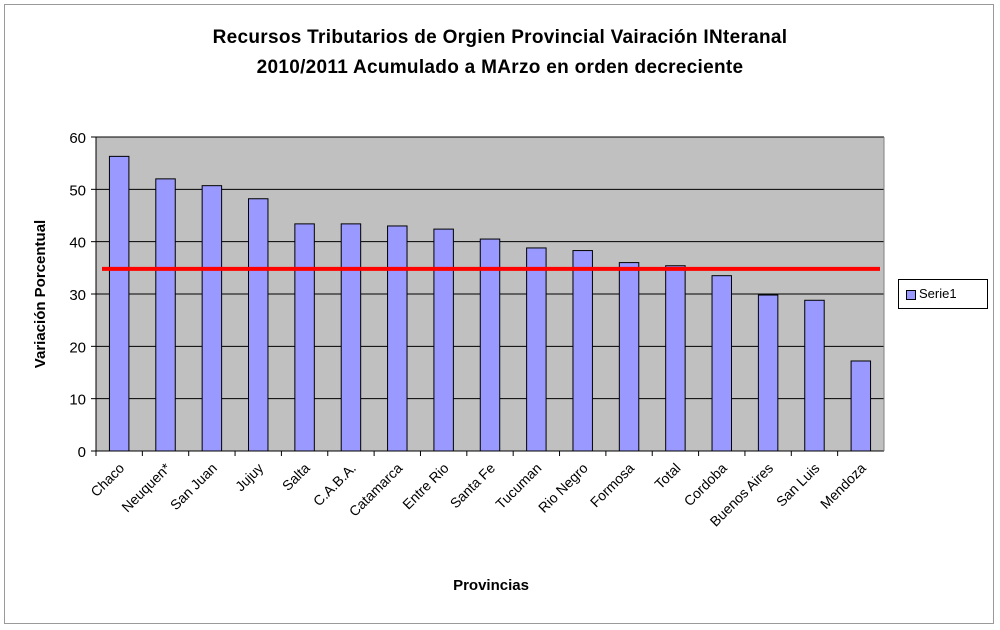 The height and width of the screenshot is (630, 1000). What do you see at coordinates (77, 400) in the screenshot?
I see `y-tick-label: 10` at bounding box center [77, 400].